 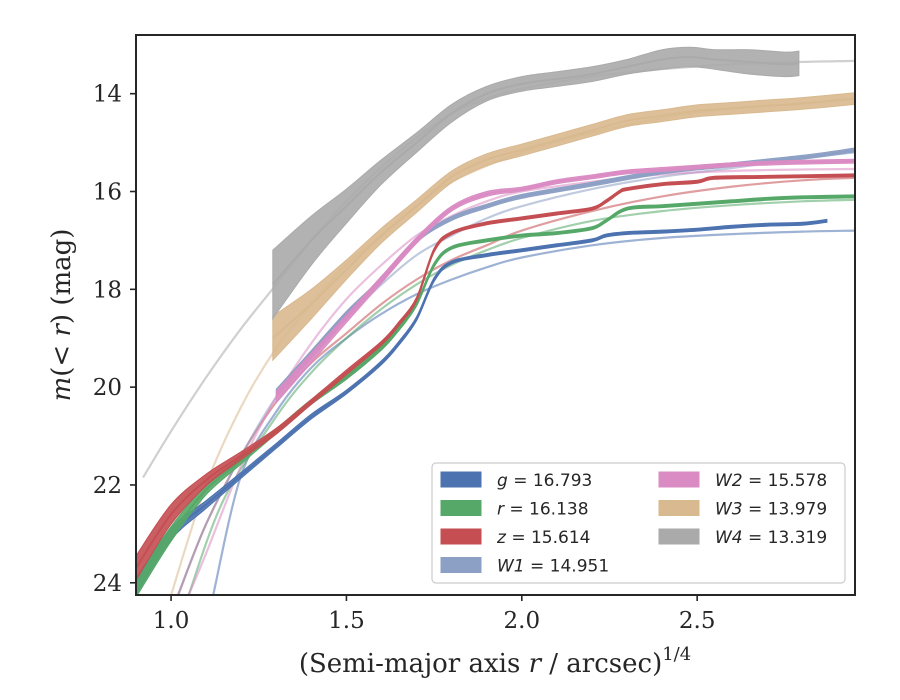 I want to click on y-axis-label: m(< r) (mag), so click(x=62, y=315).